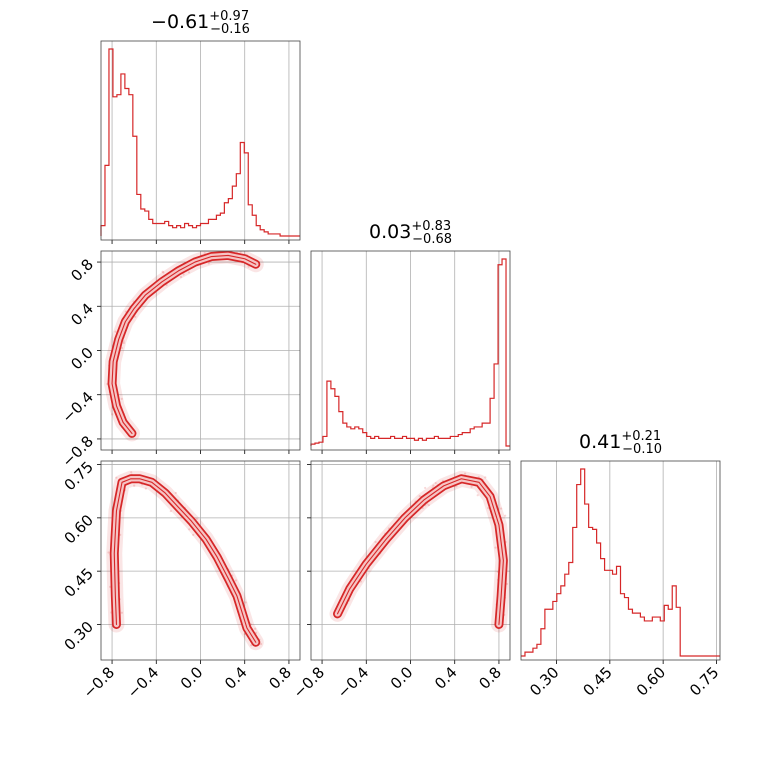 The width and height of the screenshot is (760, 760). I want to click on panel-title: 0.41+0.21 −0.10, so click(620, 443).